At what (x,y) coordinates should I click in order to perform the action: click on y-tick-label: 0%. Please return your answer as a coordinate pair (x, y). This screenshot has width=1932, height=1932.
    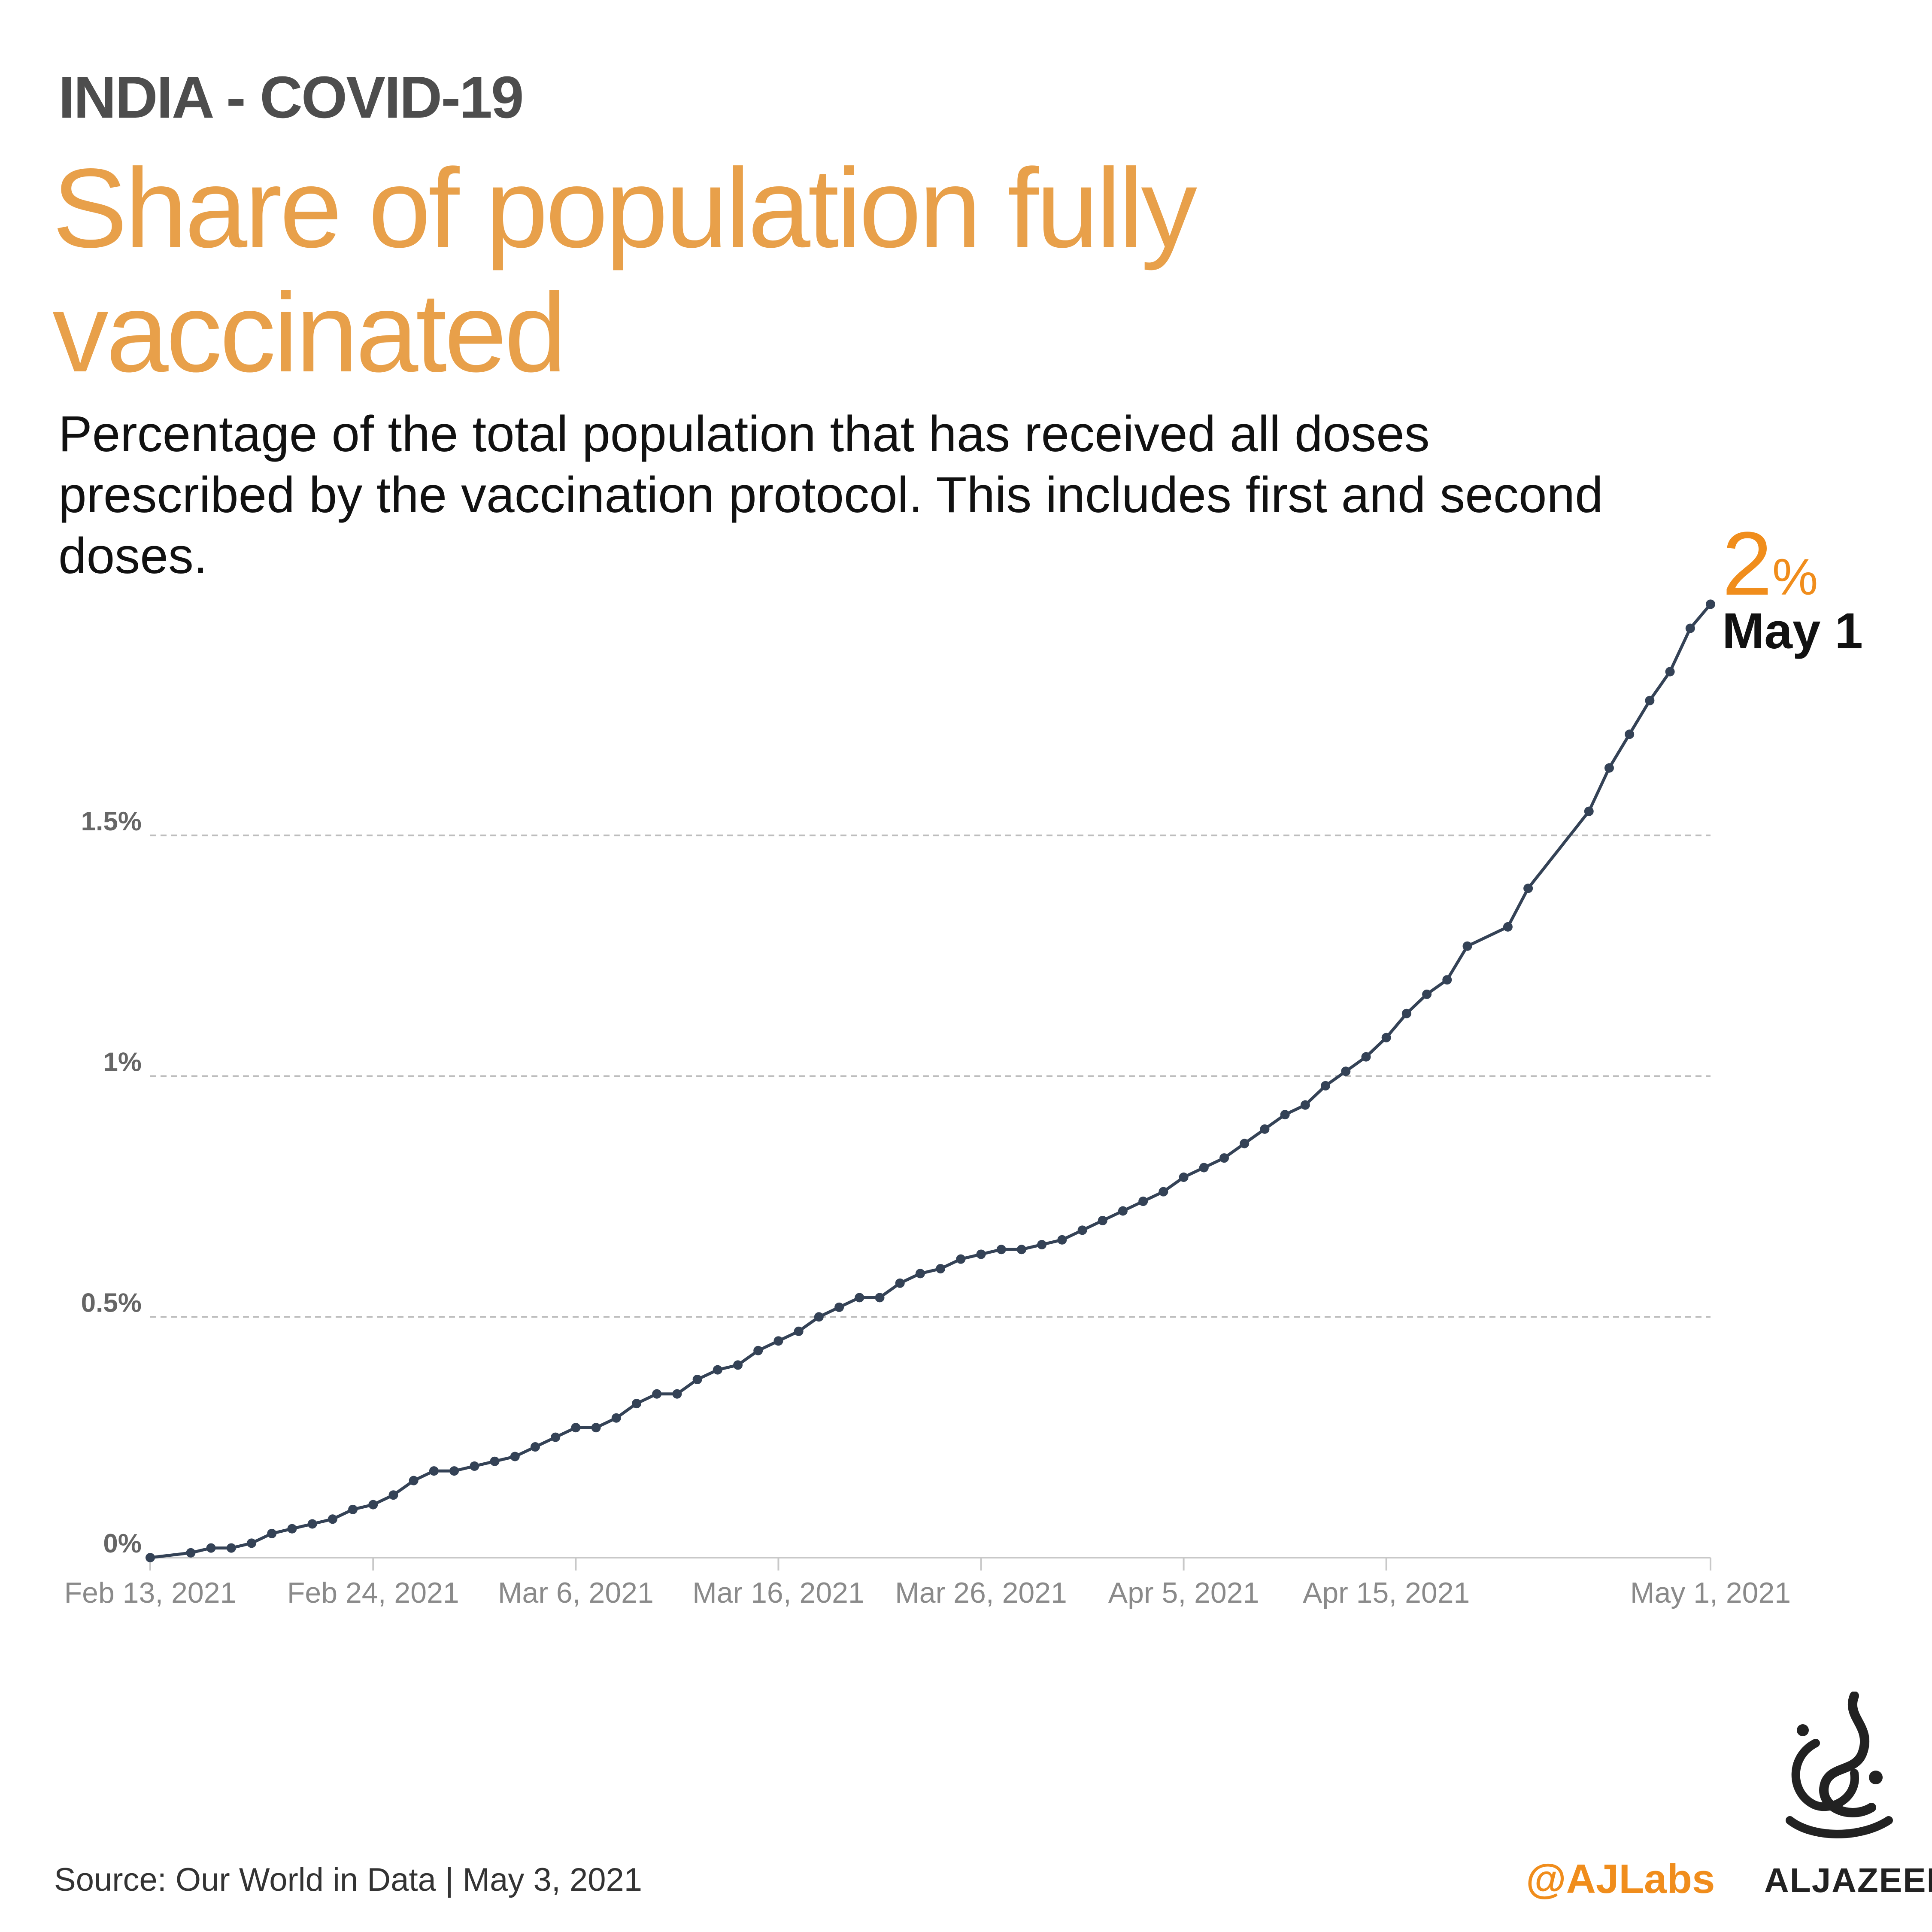
    Looking at the image, I should click on (122, 1543).